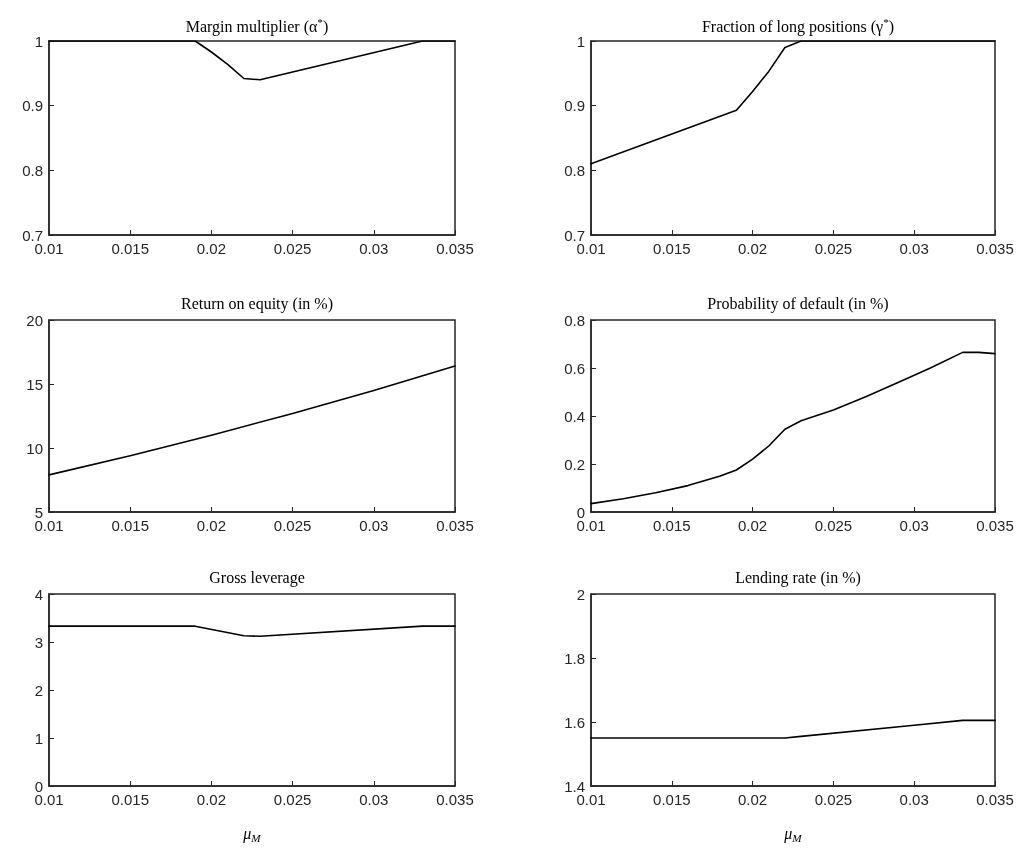  Describe the element at coordinates (574, 368) in the screenshot. I see `y-tick-label: 0.6` at that location.